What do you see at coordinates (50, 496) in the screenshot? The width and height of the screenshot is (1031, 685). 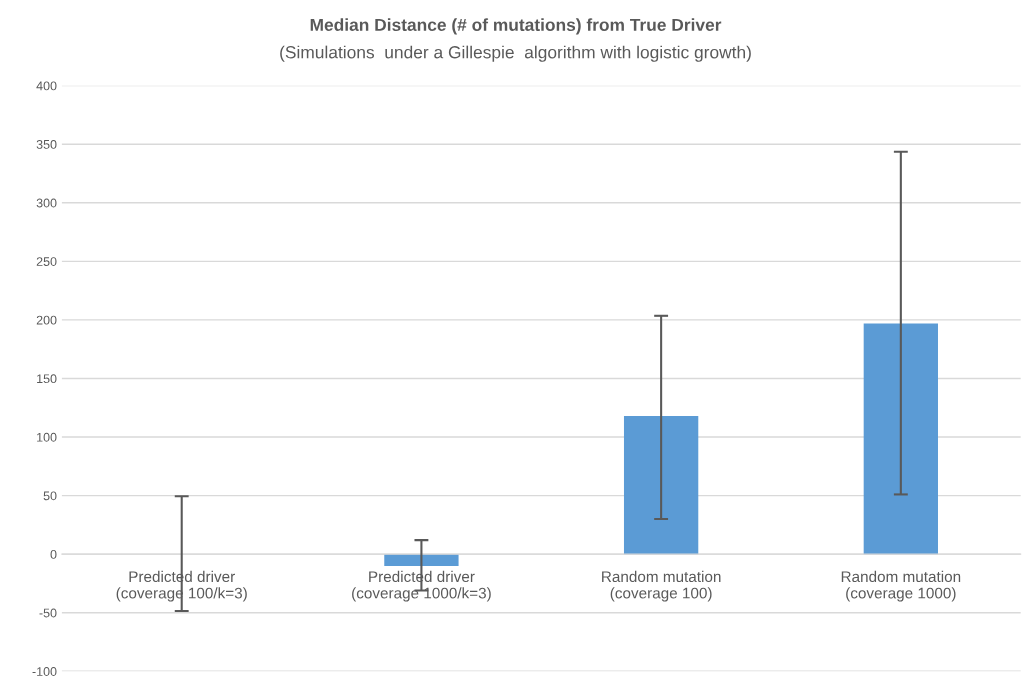 I see `y-tick-label: 50` at bounding box center [50, 496].